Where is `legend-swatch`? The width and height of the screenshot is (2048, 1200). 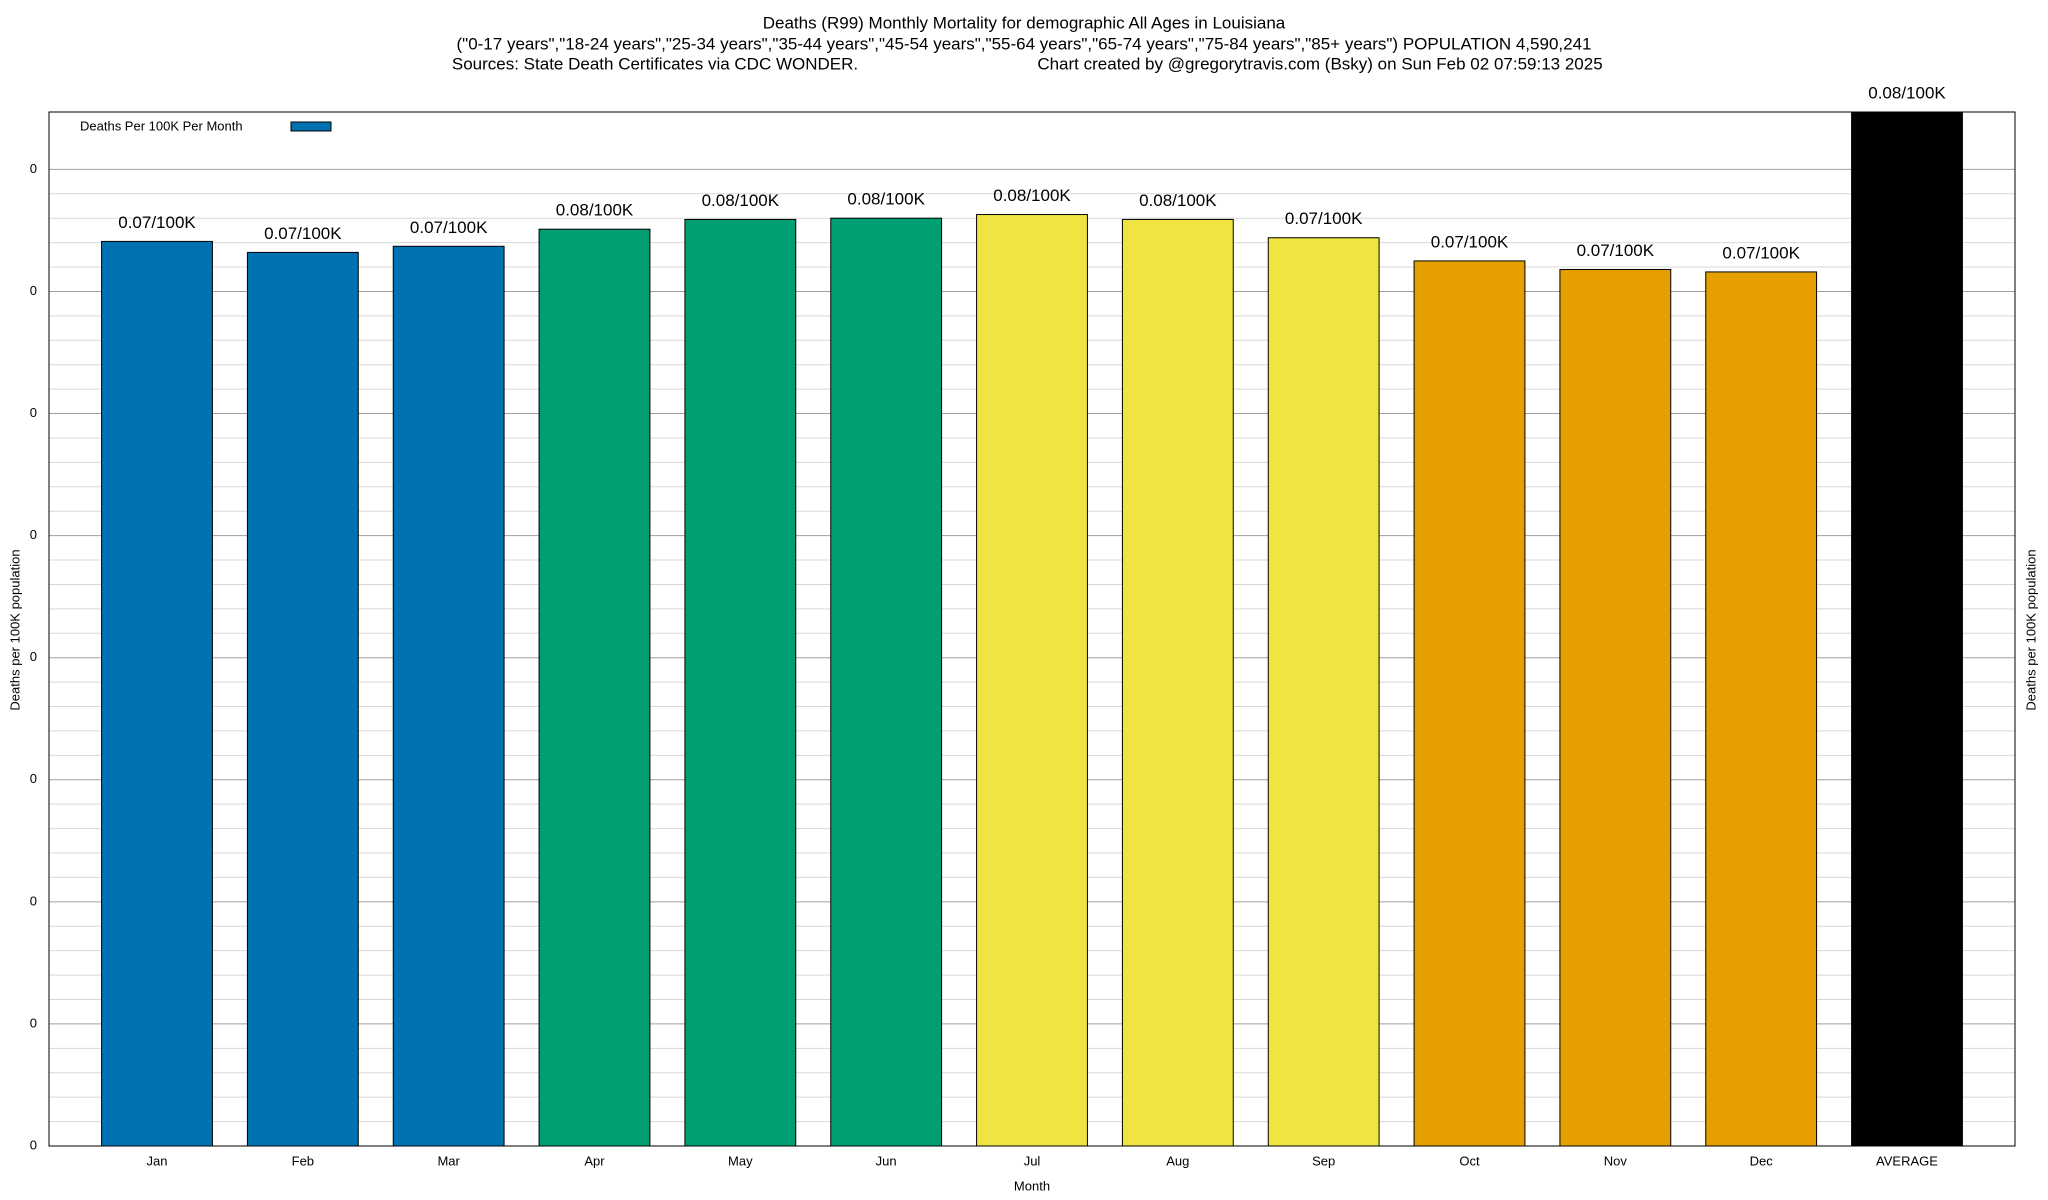
legend-swatch is located at coordinates (311, 126).